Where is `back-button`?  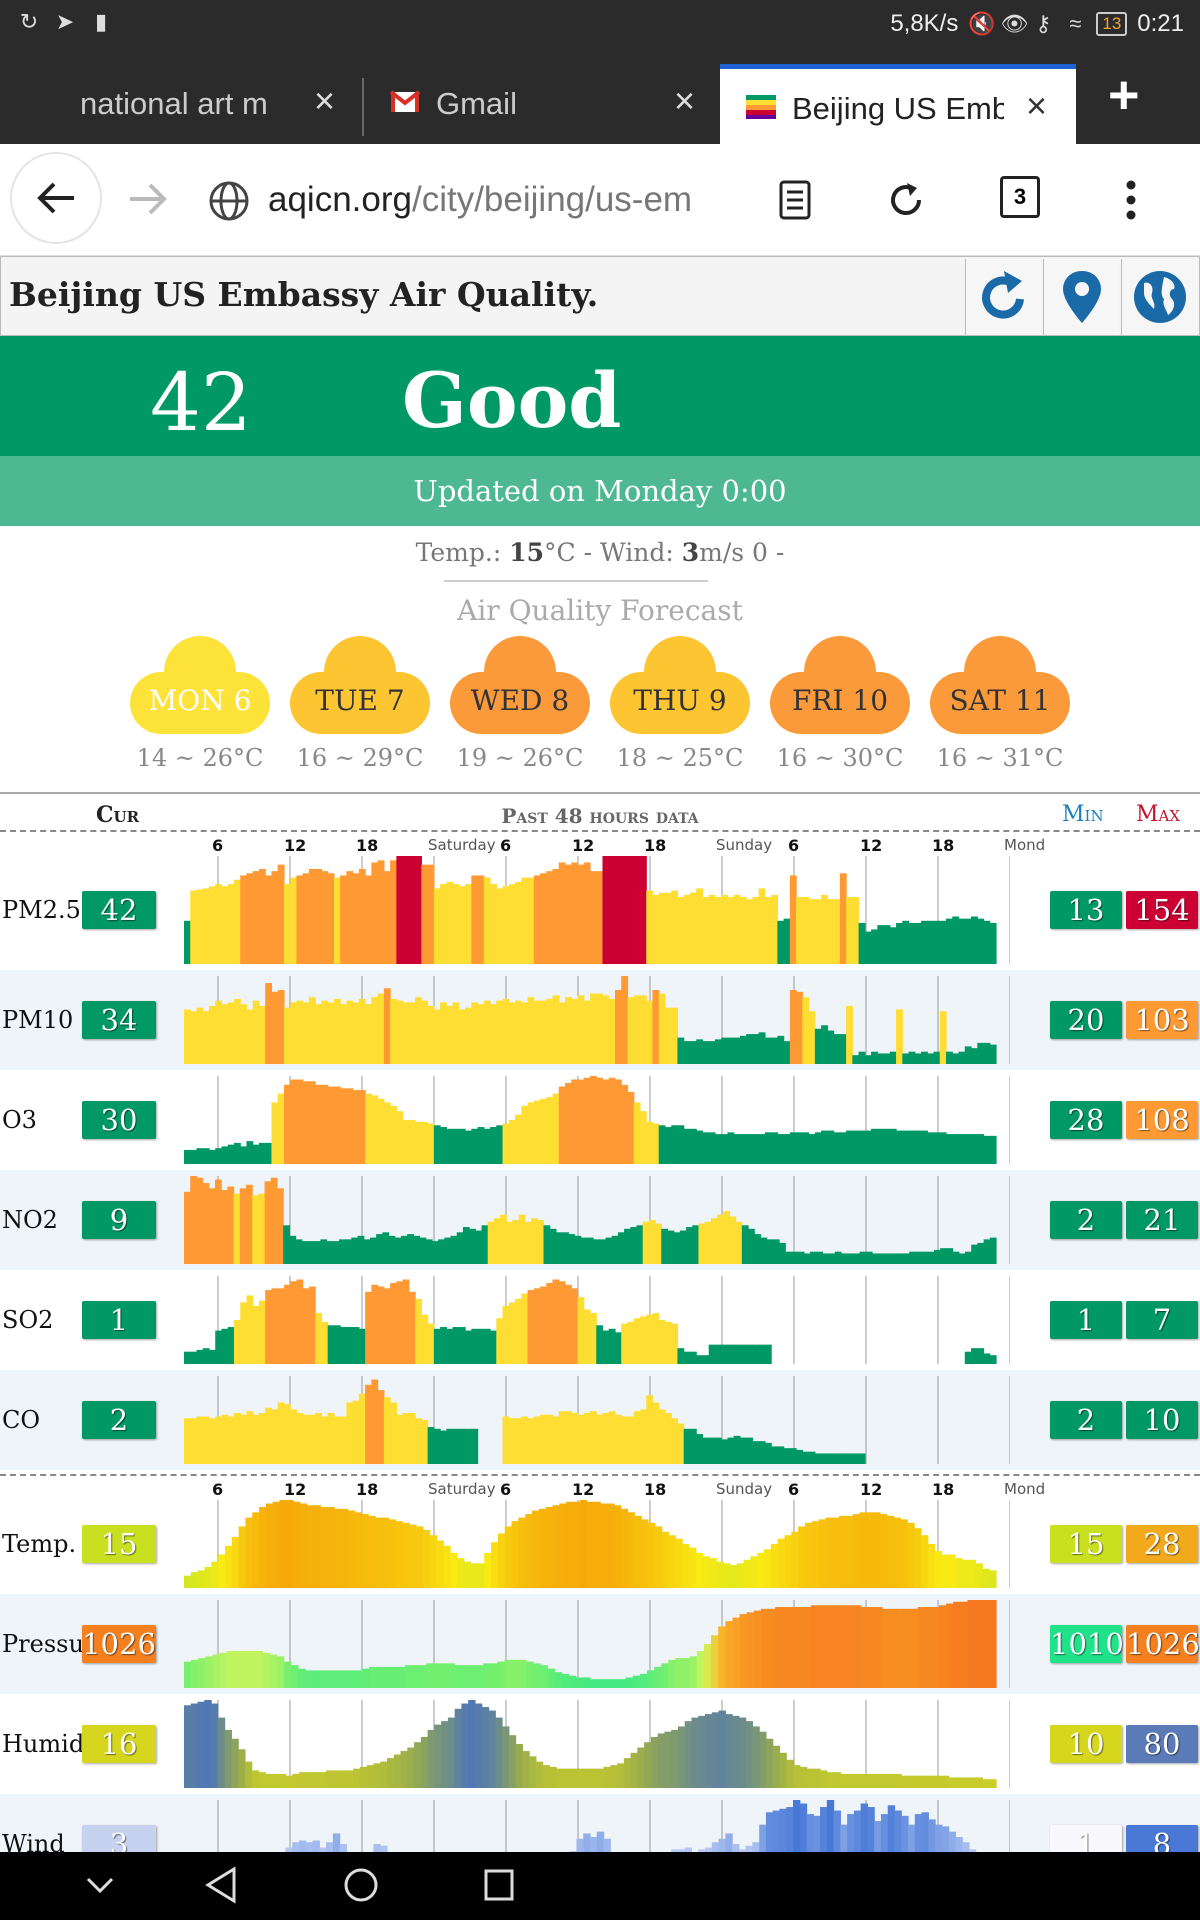
back-button is located at coordinates (56, 198).